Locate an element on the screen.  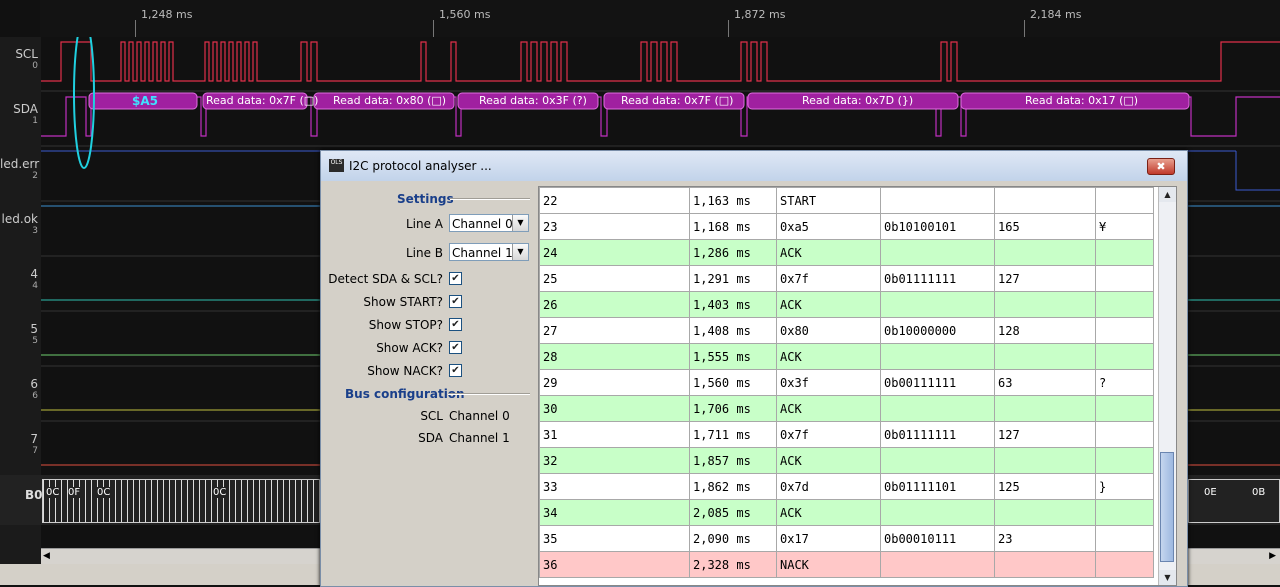
row-index-cell: 23 is located at coordinates (614, 226).